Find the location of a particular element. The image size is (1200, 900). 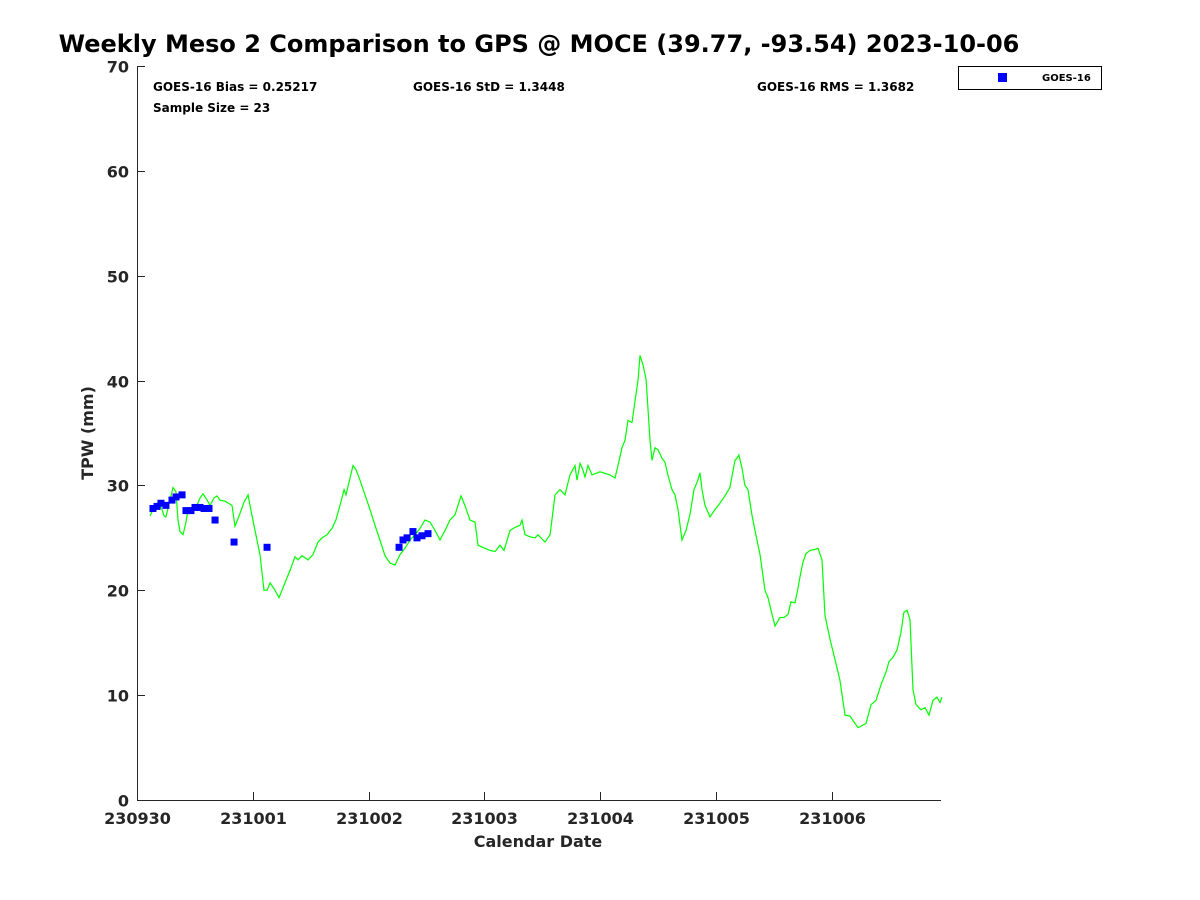

y-tick-label: 10 is located at coordinates (118, 696).